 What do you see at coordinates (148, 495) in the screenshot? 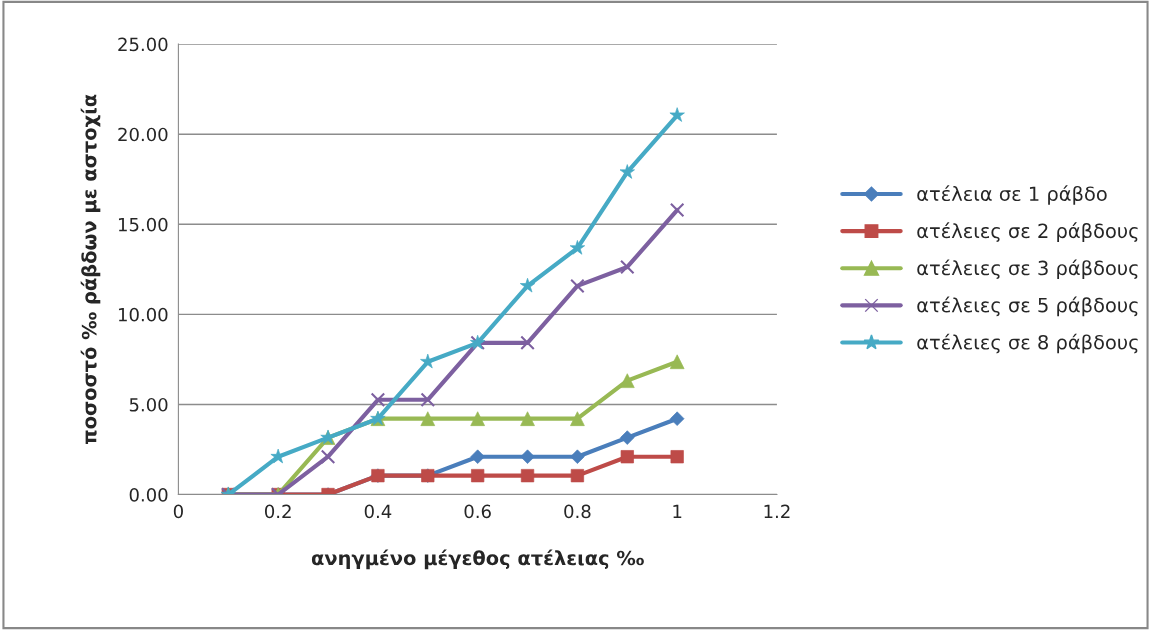
I see `y-tick-label: 0.00` at bounding box center [148, 495].